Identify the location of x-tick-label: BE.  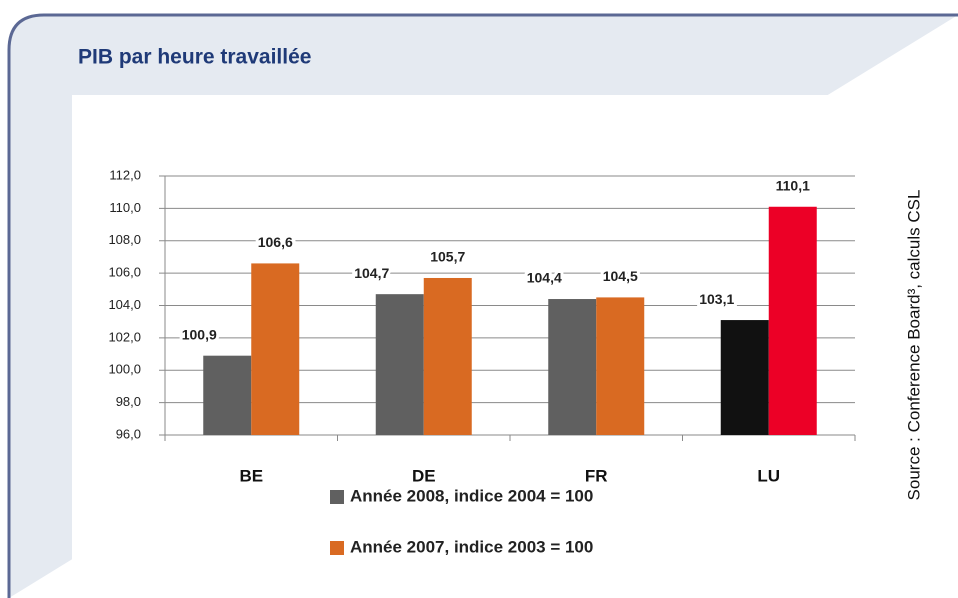
(251, 475).